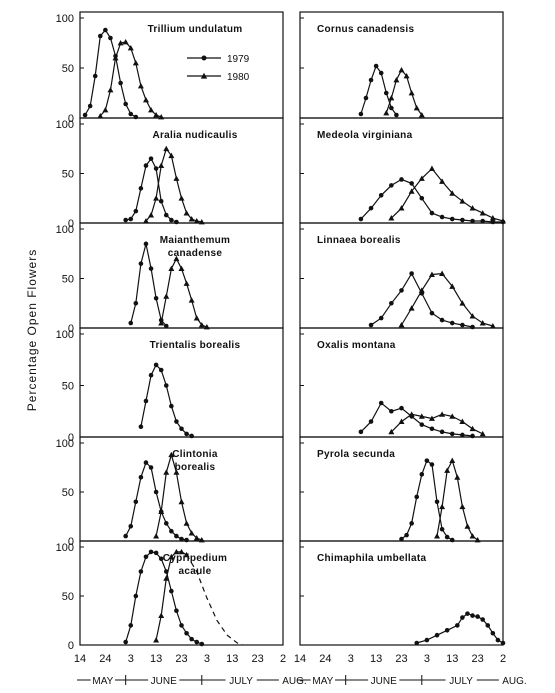 The width and height of the screenshot is (555, 693). What do you see at coordinates (402, 593) in the screenshot?
I see `panel-chimaphila-umbellata: Chimaphila umbellata` at bounding box center [402, 593].